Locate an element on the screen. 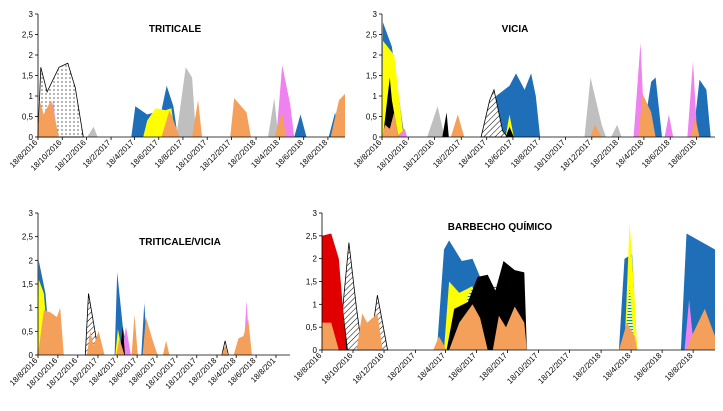 This screenshot has height=411, width=723. x-tick-label: 18/12/2017 is located at coordinates (553, 368).